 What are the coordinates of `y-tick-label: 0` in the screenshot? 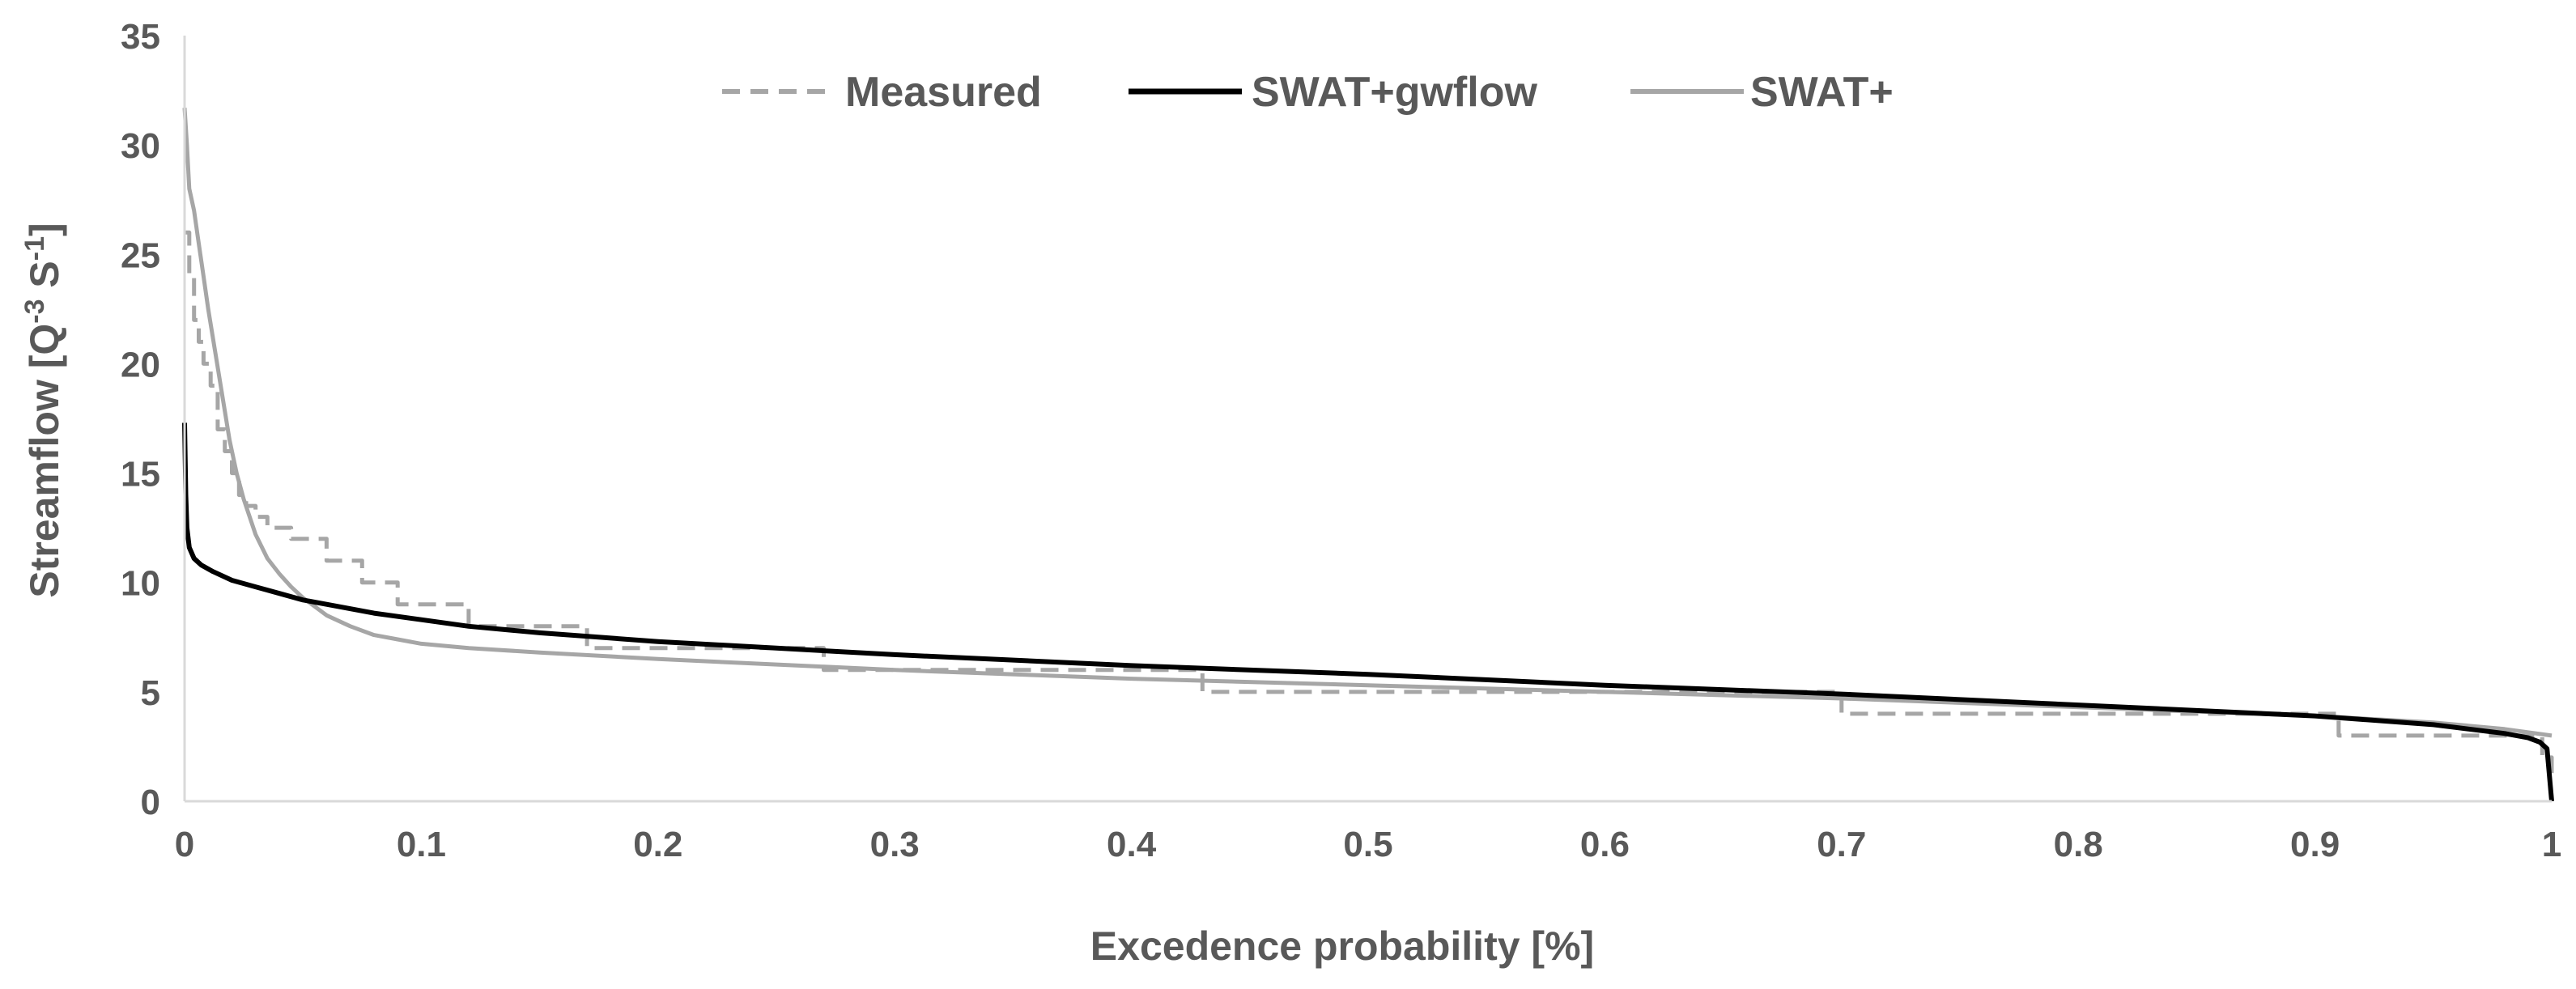 It's located at (151, 803).